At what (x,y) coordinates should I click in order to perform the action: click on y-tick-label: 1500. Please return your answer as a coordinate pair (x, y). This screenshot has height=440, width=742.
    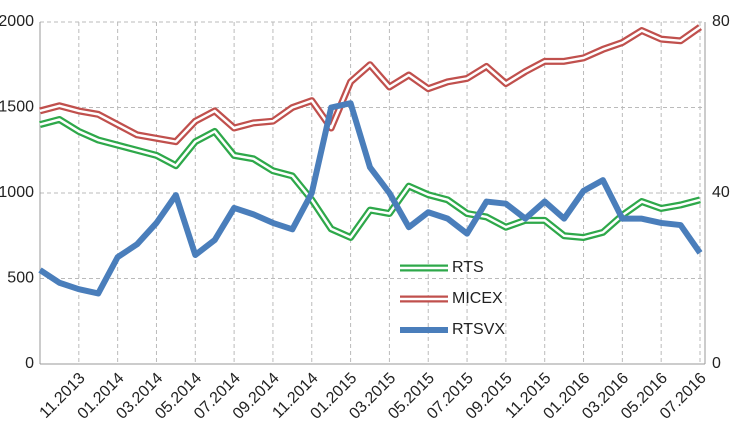
    Looking at the image, I should click on (17, 107).